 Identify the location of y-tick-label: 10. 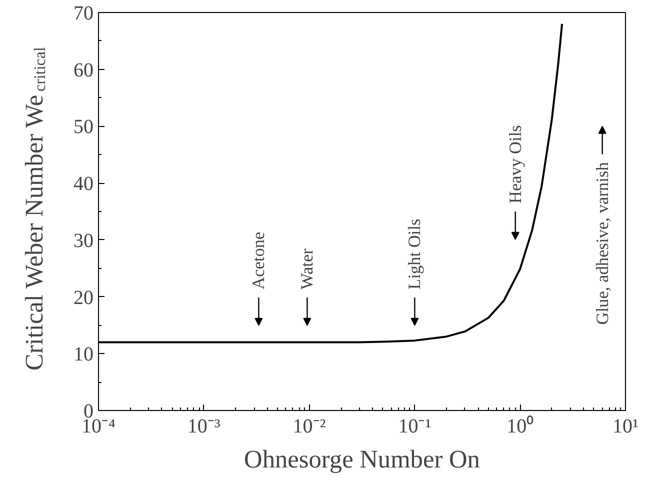
(84, 355).